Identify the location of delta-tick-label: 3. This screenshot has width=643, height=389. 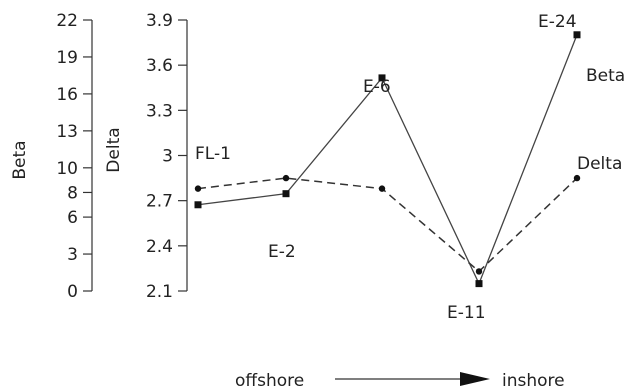
(167, 157).